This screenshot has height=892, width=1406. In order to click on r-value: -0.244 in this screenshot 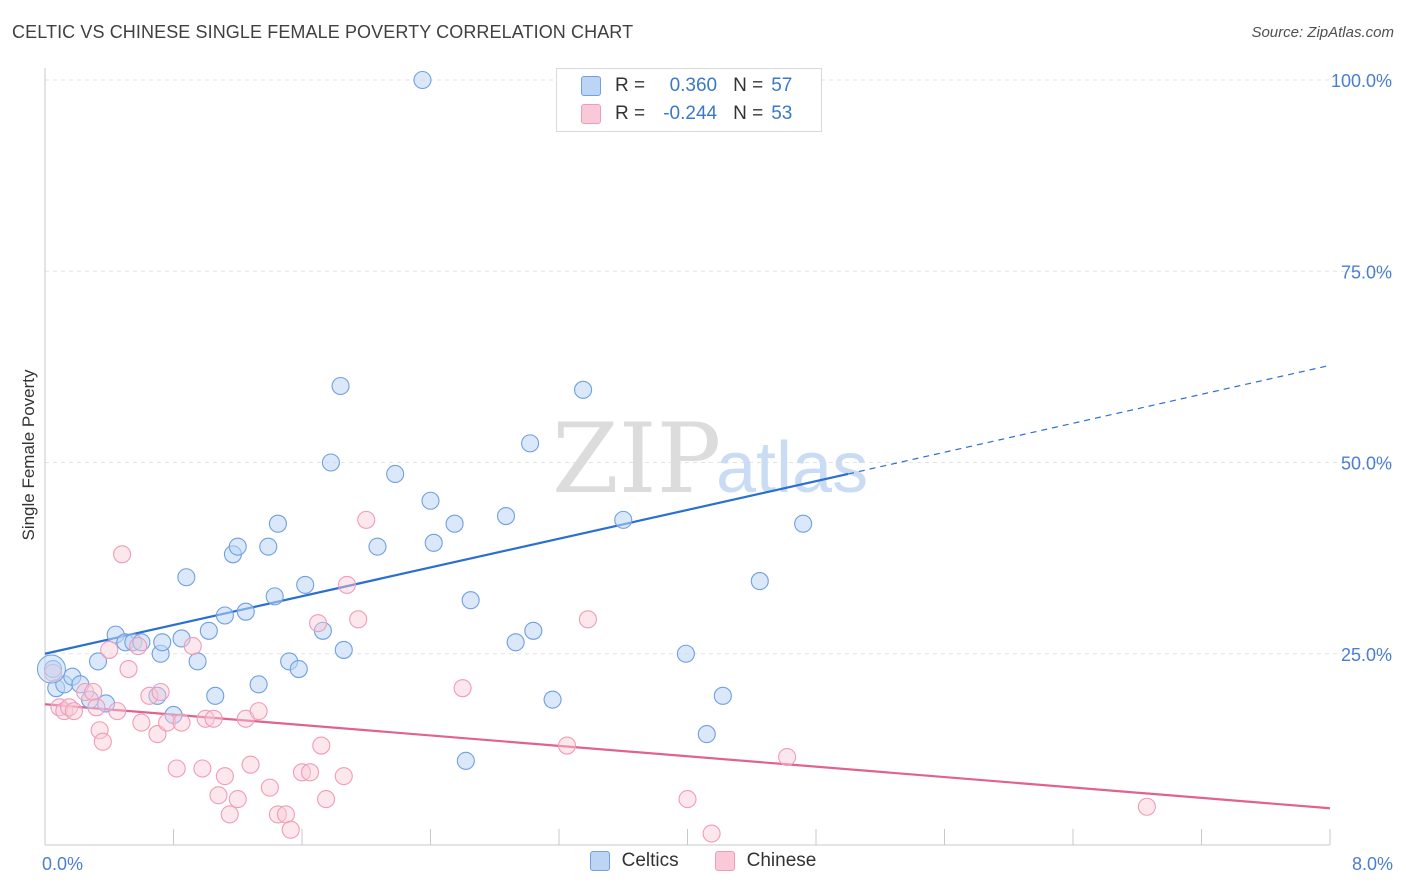, I will do `click(690, 113)`.